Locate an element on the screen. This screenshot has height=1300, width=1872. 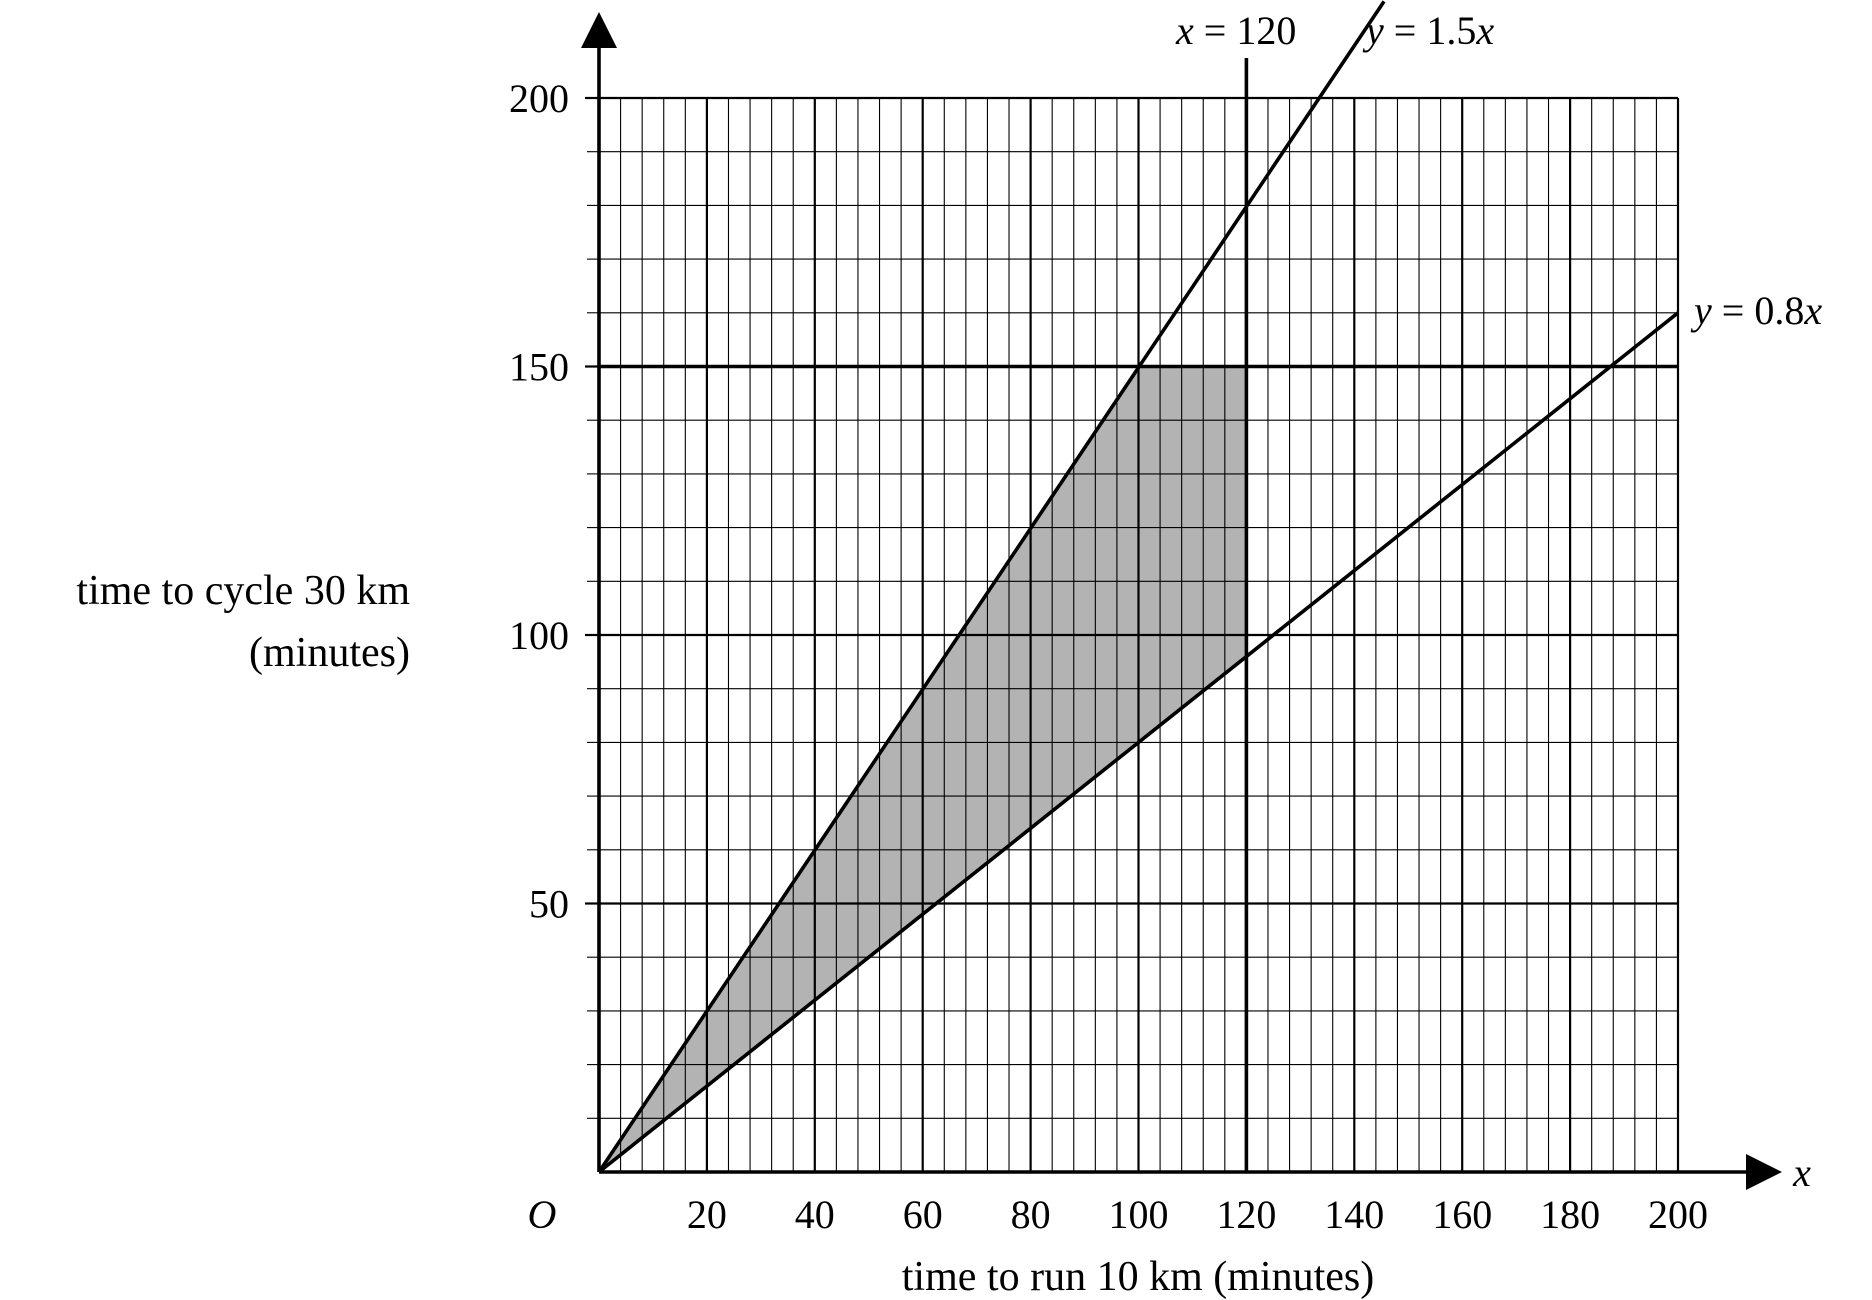
y-tick-label: 200 is located at coordinates (539, 98).